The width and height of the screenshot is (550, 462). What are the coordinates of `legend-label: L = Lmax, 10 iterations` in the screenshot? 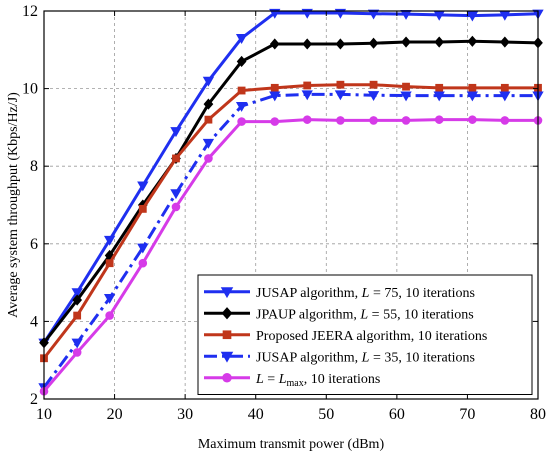 It's located at (317, 380).